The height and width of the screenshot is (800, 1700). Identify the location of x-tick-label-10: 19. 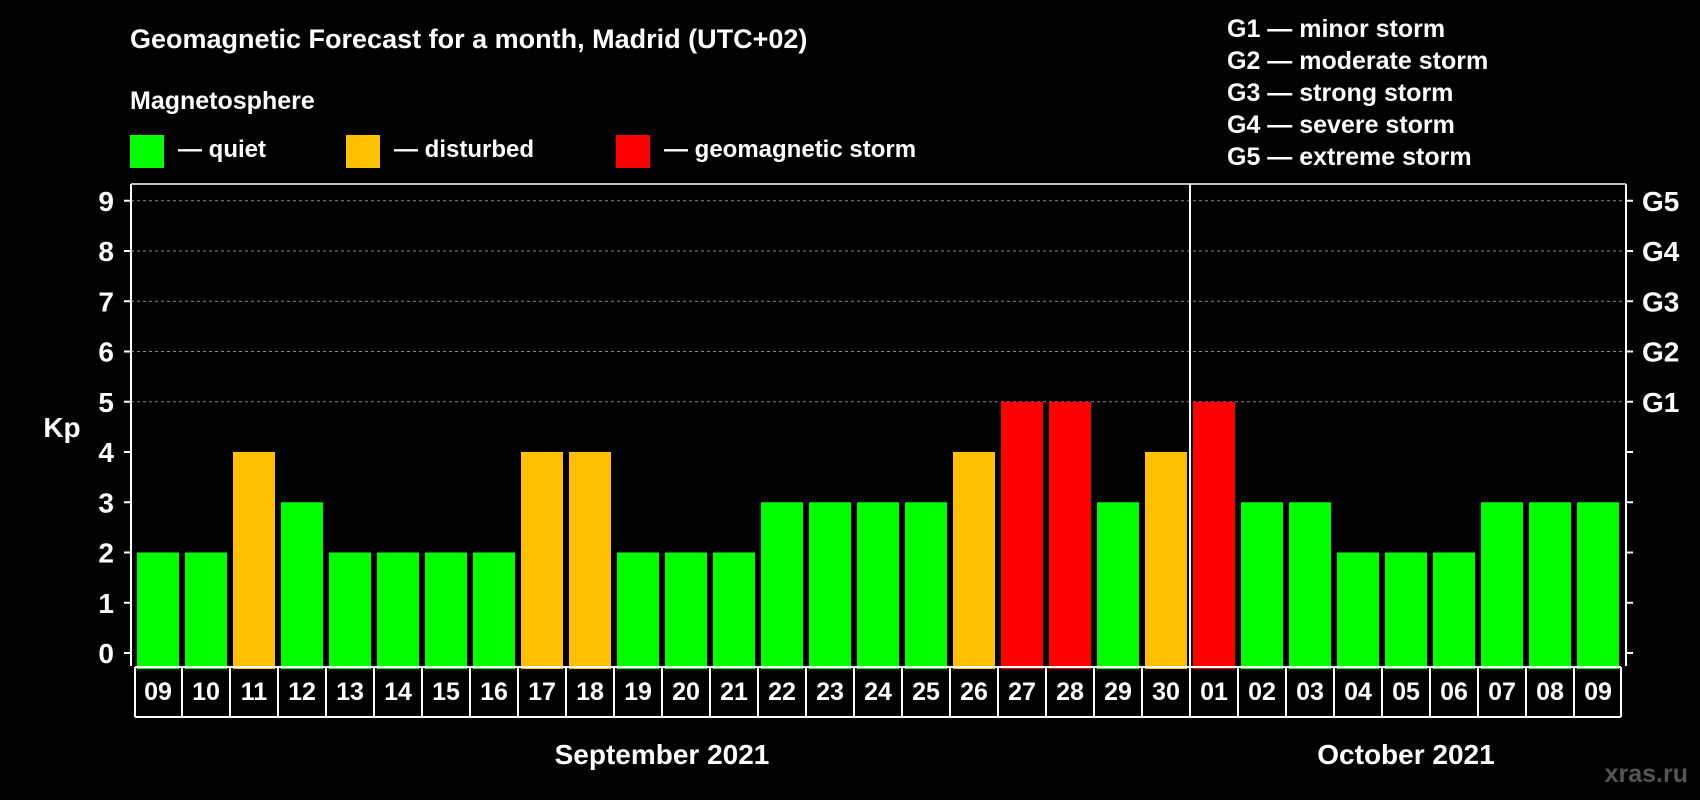
(638, 692).